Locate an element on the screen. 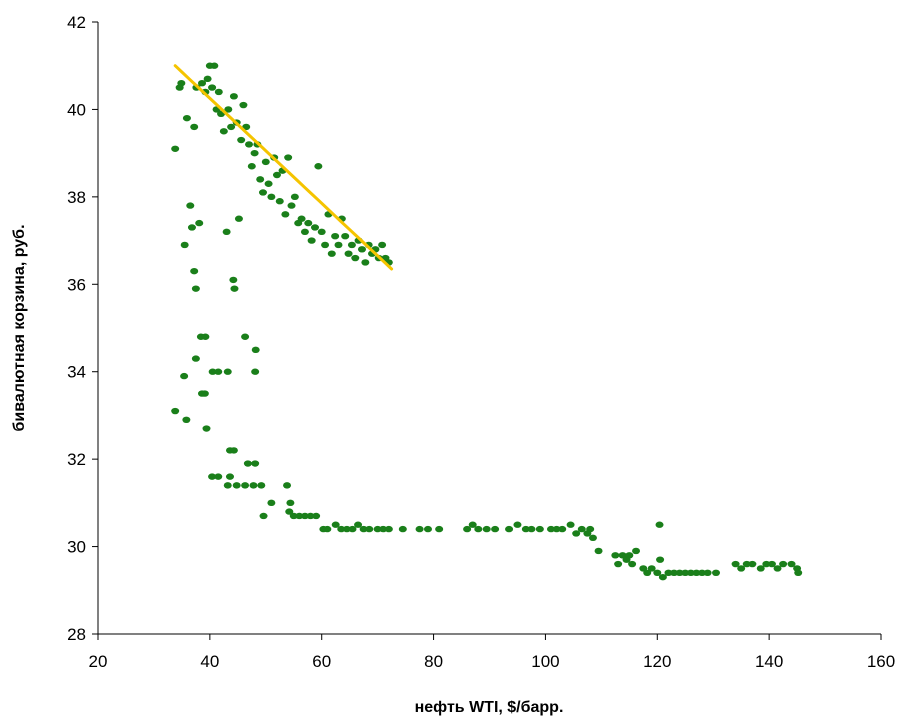 The height and width of the screenshot is (722, 901). x-tick-label: 160 is located at coordinates (881, 661).